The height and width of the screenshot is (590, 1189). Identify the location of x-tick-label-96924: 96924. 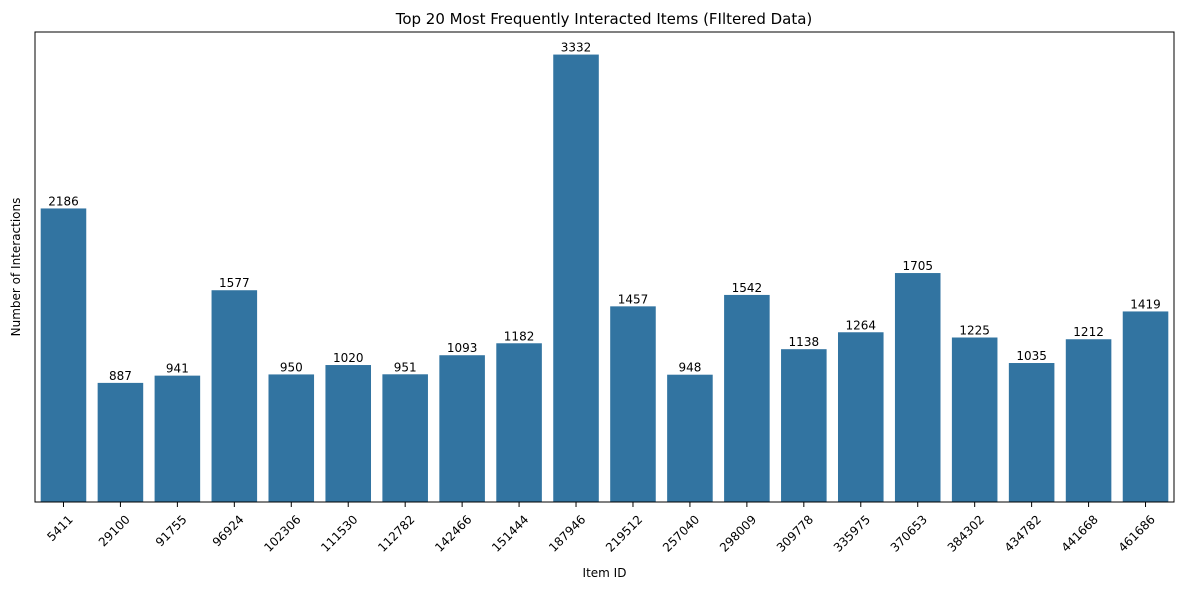
(228, 530).